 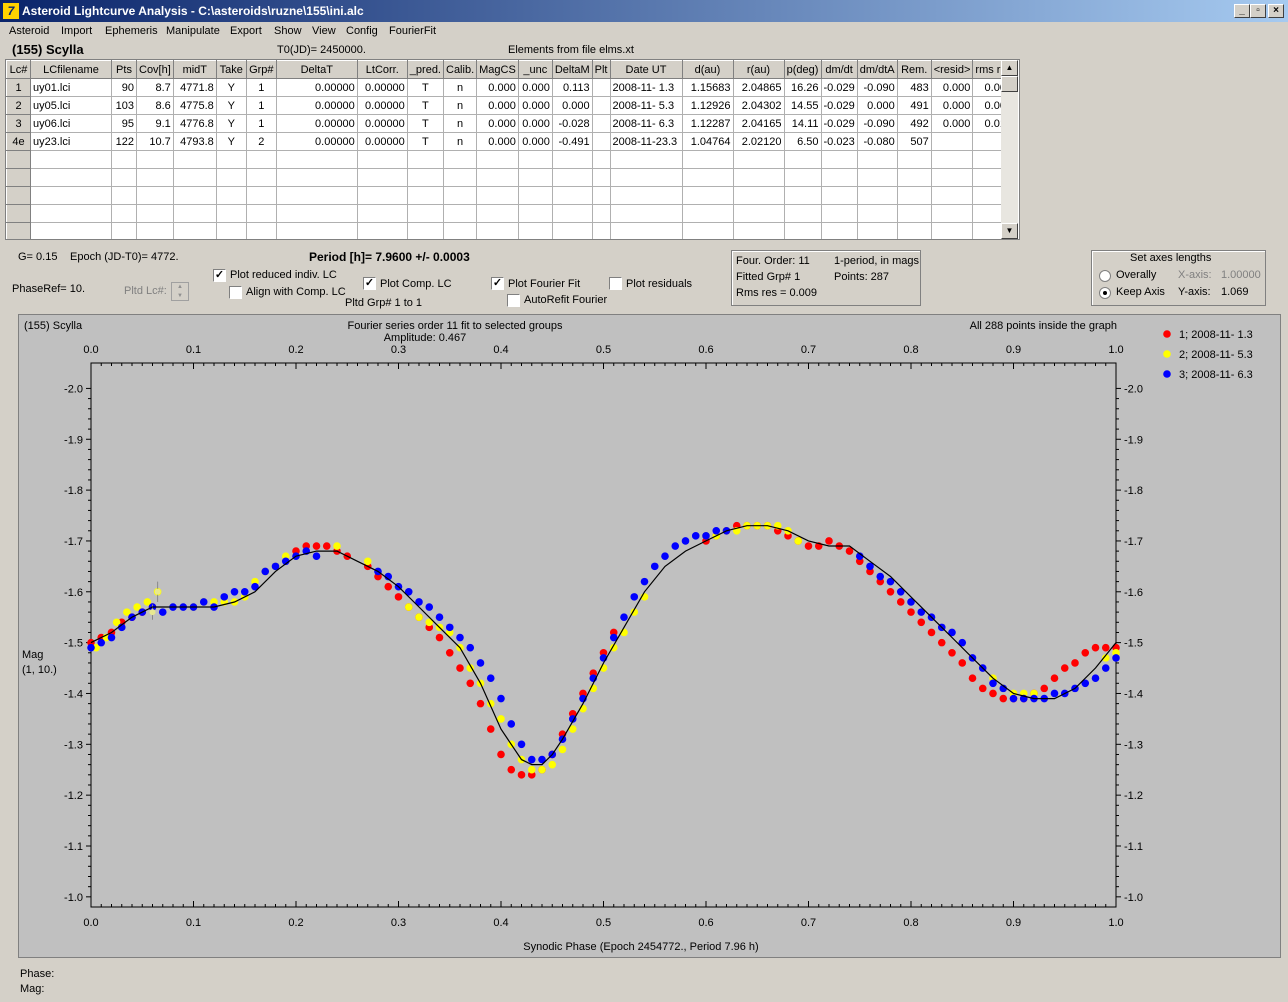 I want to click on table-cell: 14.55, so click(x=802, y=105).